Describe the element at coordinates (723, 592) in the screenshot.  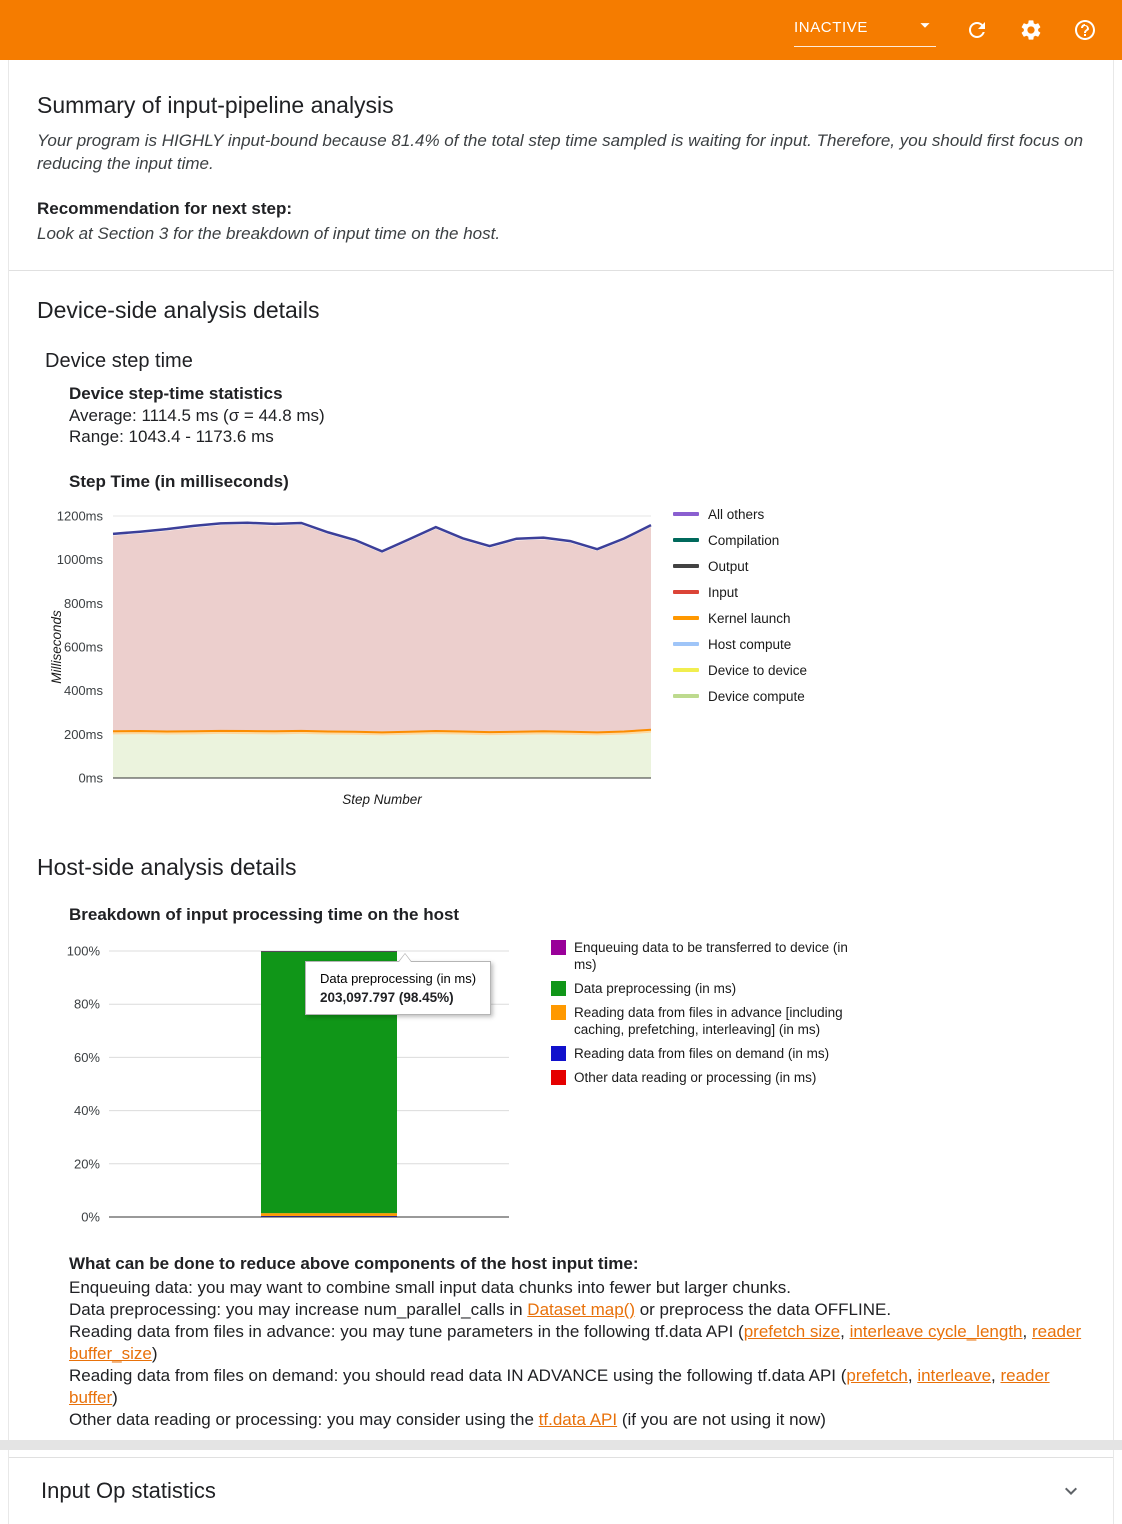
I see `legend-label: Input` at that location.